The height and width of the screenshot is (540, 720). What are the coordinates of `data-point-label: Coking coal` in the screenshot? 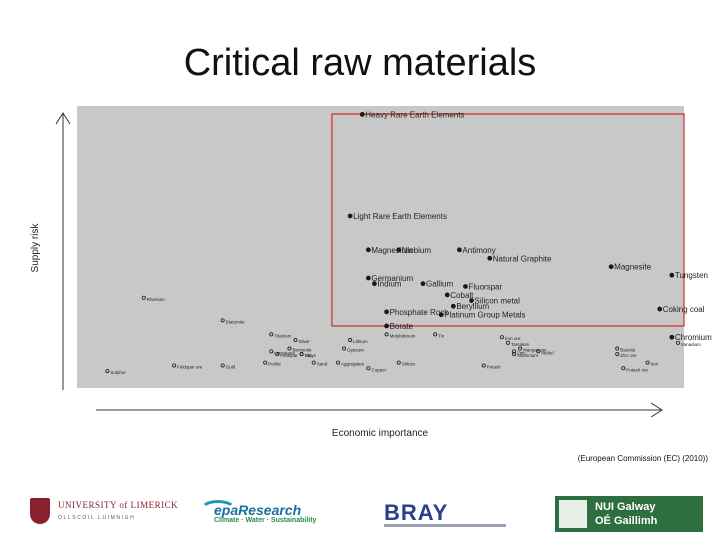 It's located at (684, 309).